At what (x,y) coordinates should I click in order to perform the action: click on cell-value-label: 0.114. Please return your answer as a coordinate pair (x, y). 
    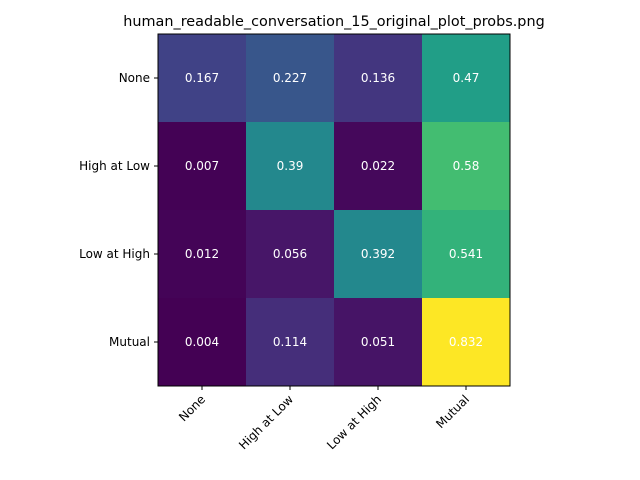
    Looking at the image, I should click on (290, 342).